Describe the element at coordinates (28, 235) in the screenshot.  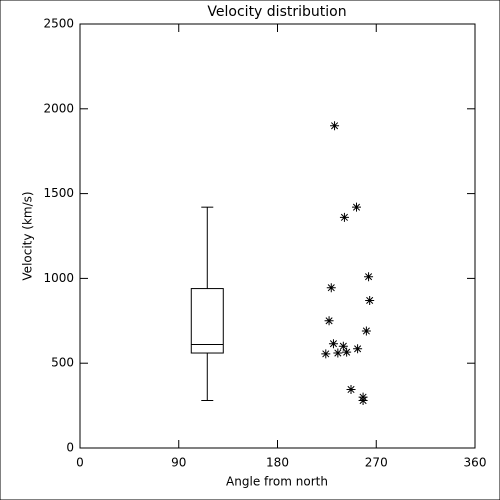
I see `y-axis-label: Velocity (km/s)` at that location.